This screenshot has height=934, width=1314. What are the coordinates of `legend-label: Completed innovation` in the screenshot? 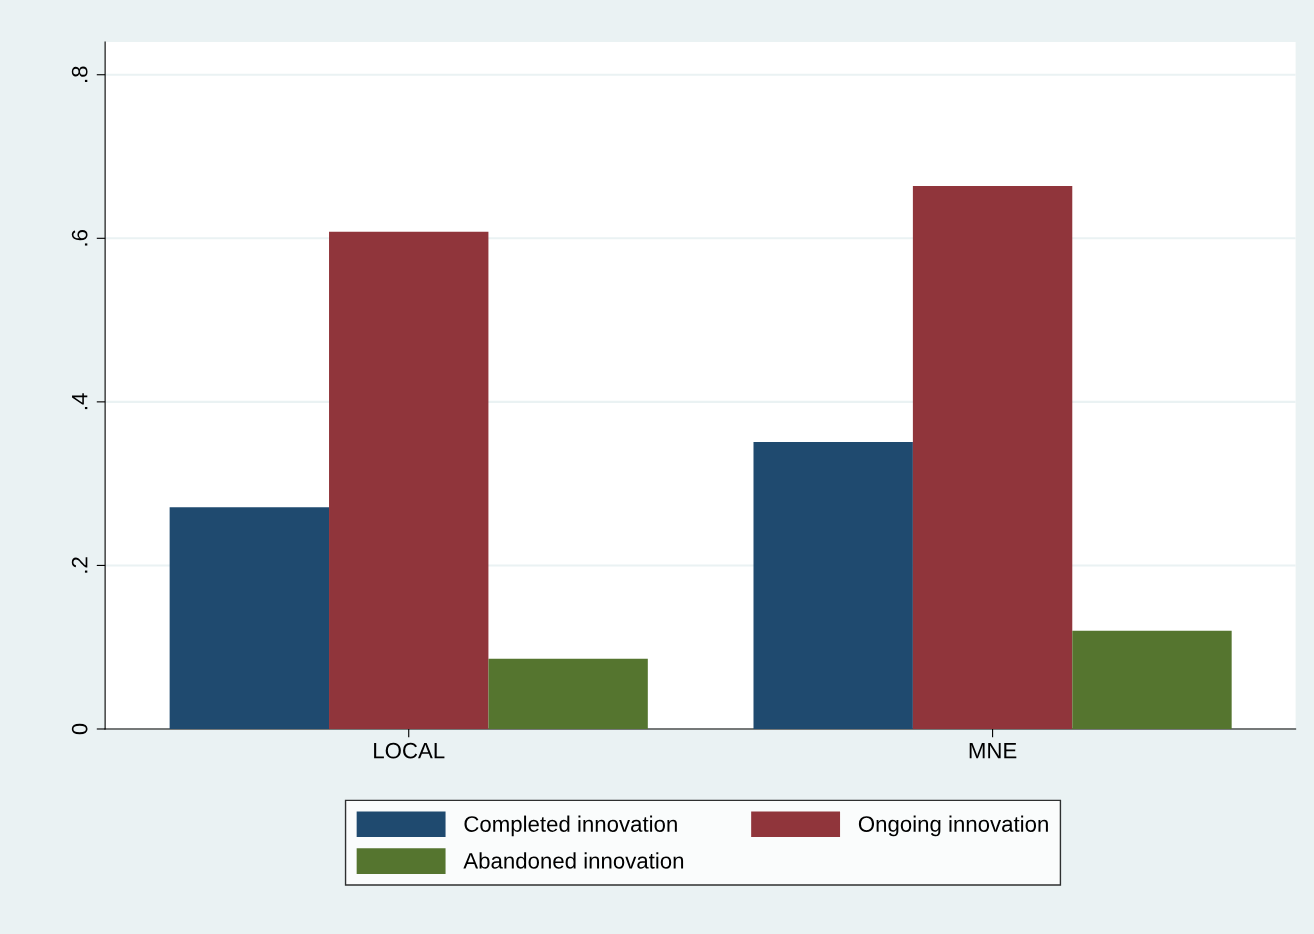 It's located at (570, 826).